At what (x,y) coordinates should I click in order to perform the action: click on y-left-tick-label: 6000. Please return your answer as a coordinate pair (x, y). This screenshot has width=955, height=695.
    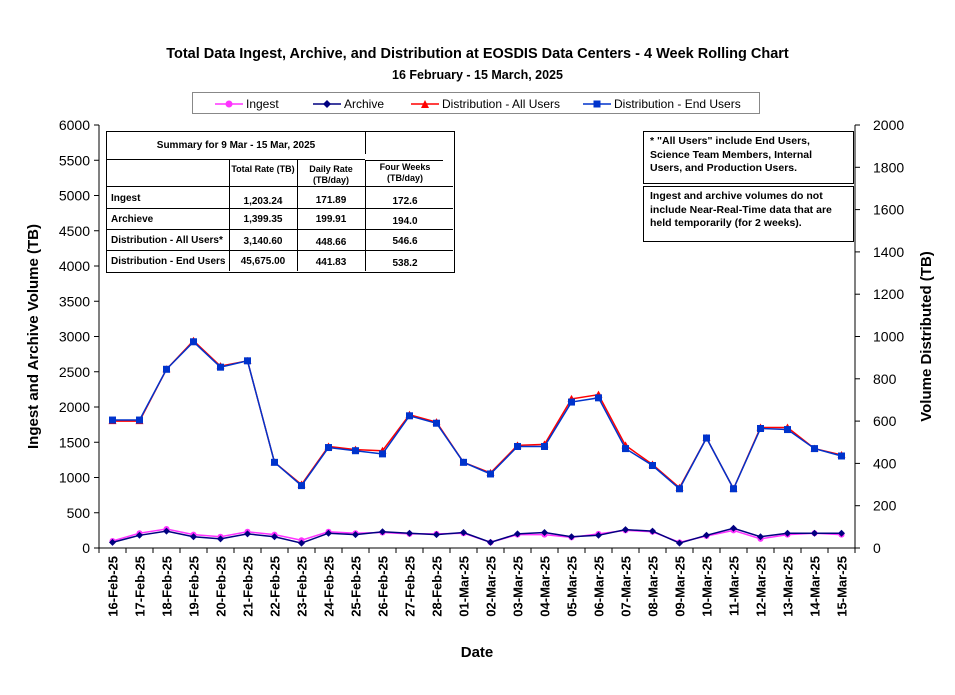
    Looking at the image, I should click on (74, 125).